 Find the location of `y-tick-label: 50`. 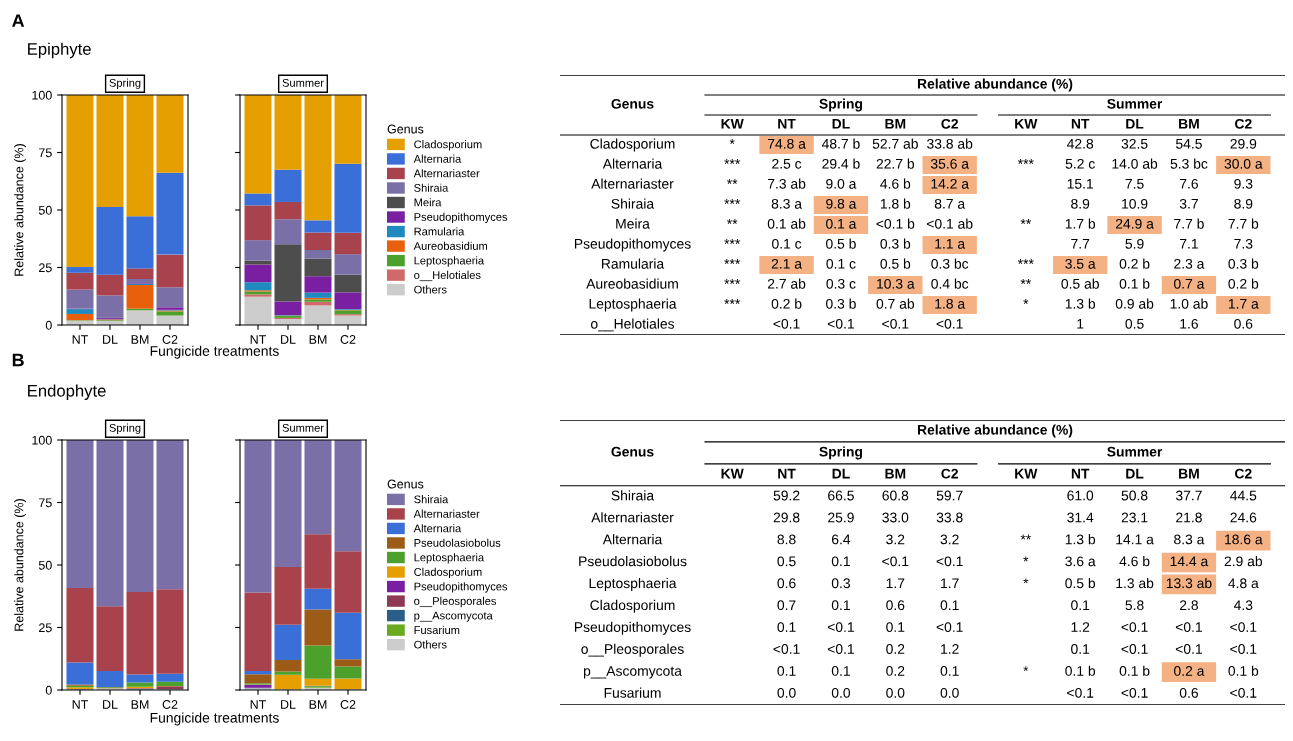

y-tick-label: 50 is located at coordinates (45, 565).